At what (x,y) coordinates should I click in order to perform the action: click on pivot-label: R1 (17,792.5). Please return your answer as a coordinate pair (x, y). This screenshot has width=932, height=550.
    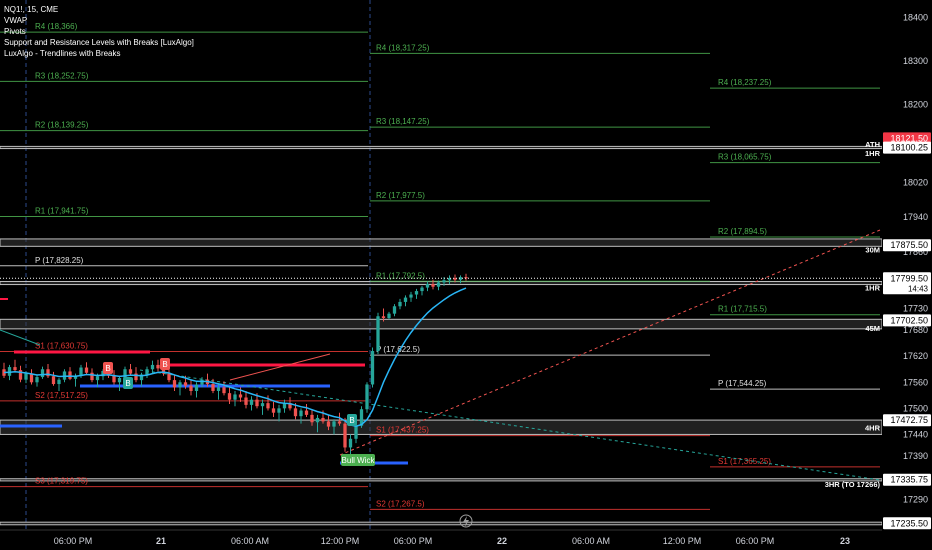
    Looking at the image, I should click on (400, 275).